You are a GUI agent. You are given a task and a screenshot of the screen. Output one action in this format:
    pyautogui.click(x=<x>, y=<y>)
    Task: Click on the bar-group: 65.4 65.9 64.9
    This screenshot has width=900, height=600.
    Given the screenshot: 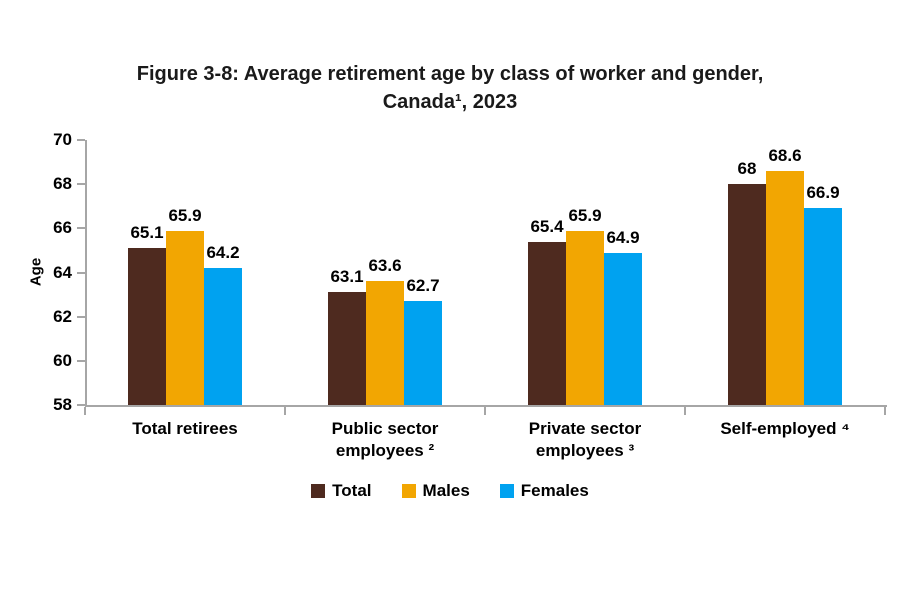 What is the action you would take?
    pyautogui.click(x=585, y=272)
    